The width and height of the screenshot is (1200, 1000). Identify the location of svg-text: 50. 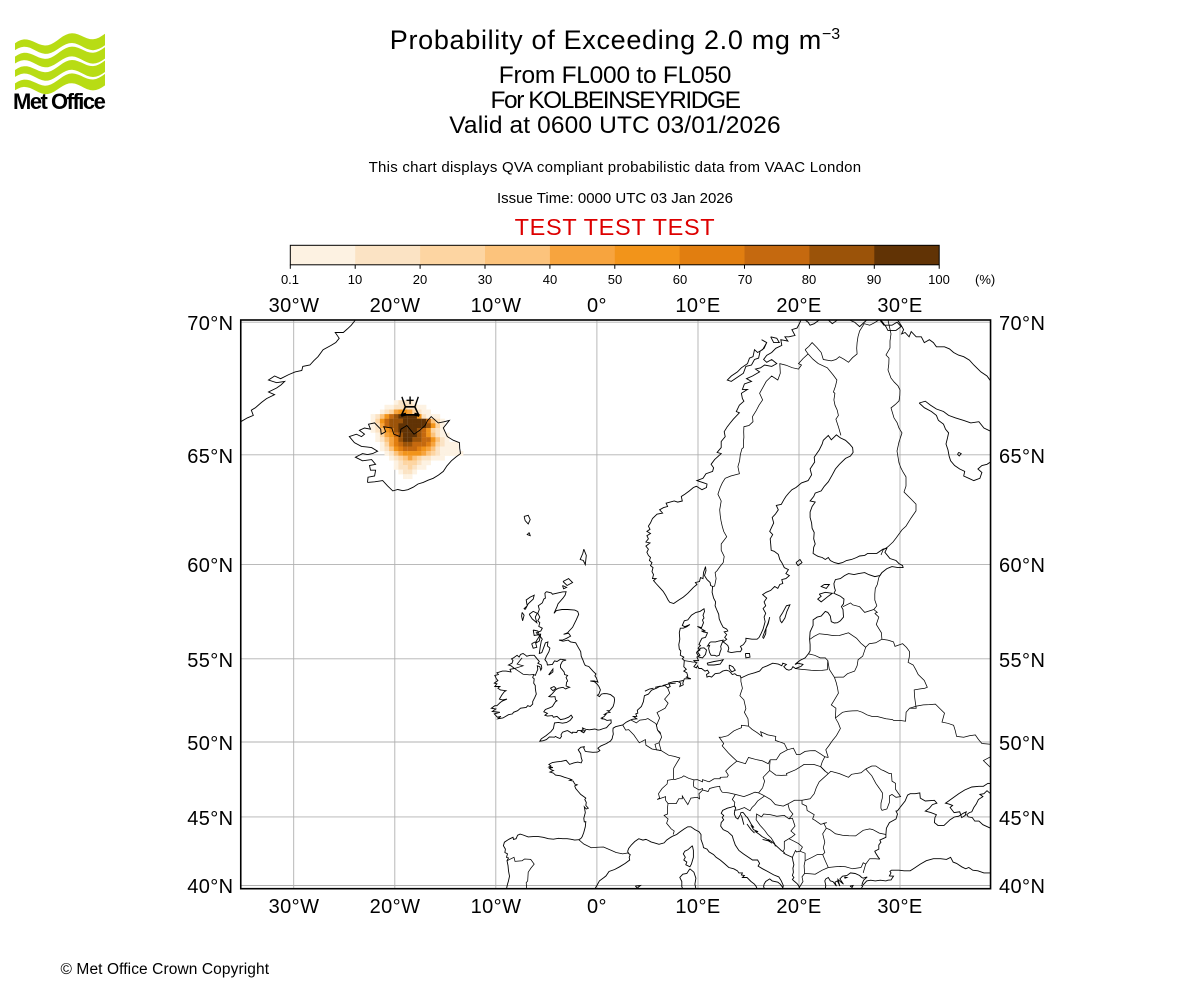
(615, 279).